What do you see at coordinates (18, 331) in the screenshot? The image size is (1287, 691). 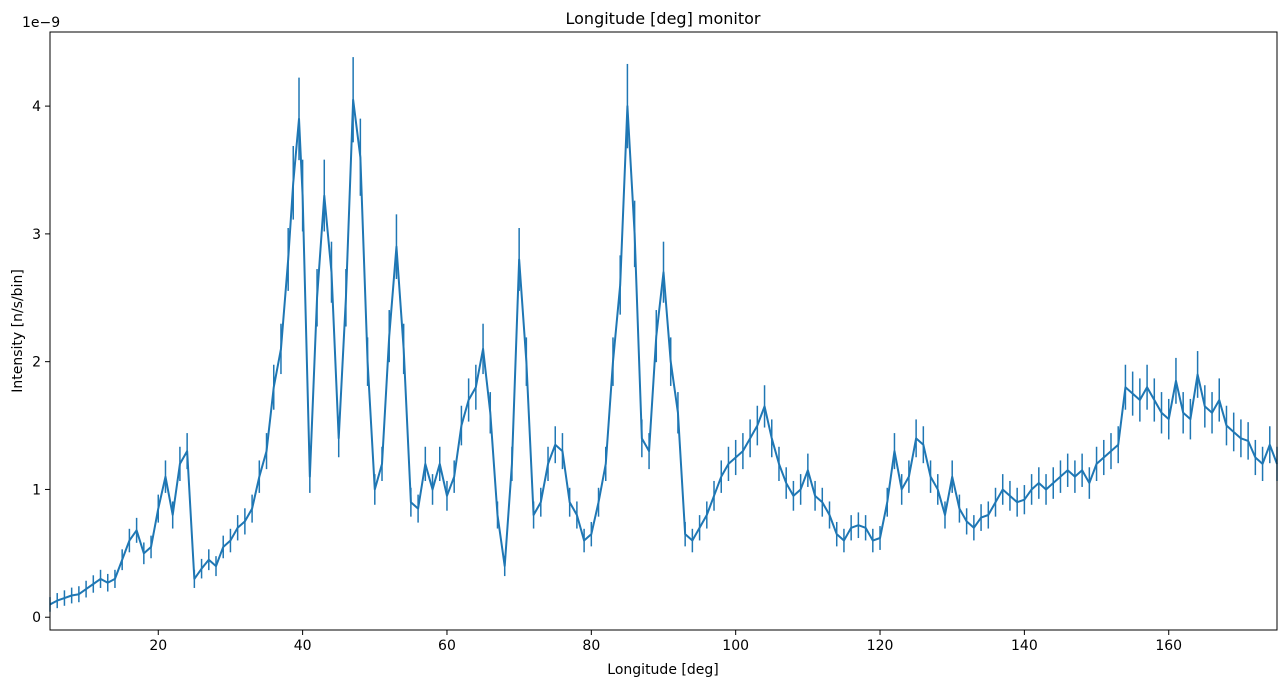 I see `y-axis-label: Intensity [n/s/bin]` at bounding box center [18, 331].